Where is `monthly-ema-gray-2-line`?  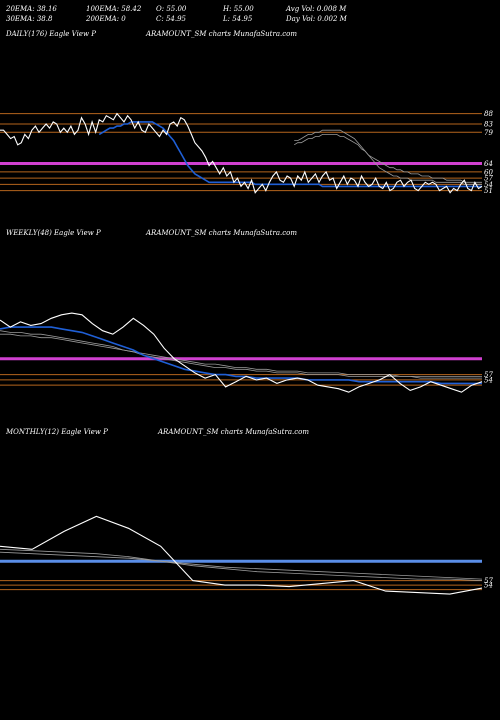
monthly-ema-gray-2-line is located at coordinates (241, 565).